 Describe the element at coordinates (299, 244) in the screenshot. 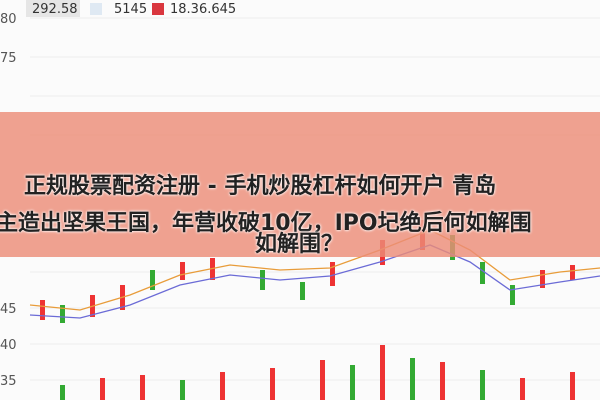

I see `headline-line: 如解围？` at that location.